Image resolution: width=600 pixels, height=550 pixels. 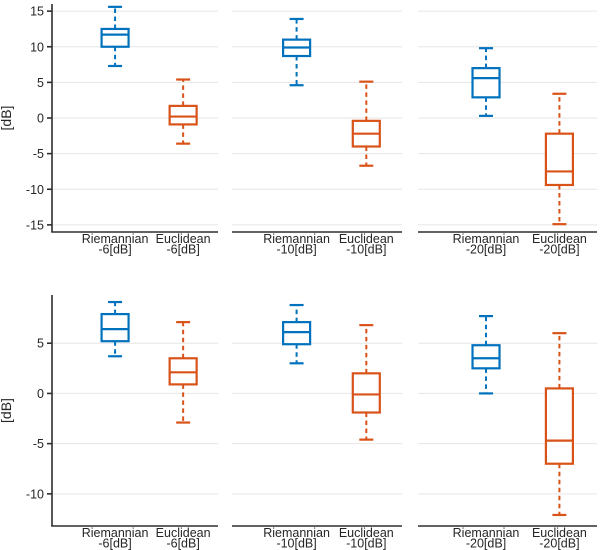 What do you see at coordinates (37, 12) in the screenshot?
I see `y-tick-label: 15` at bounding box center [37, 12].